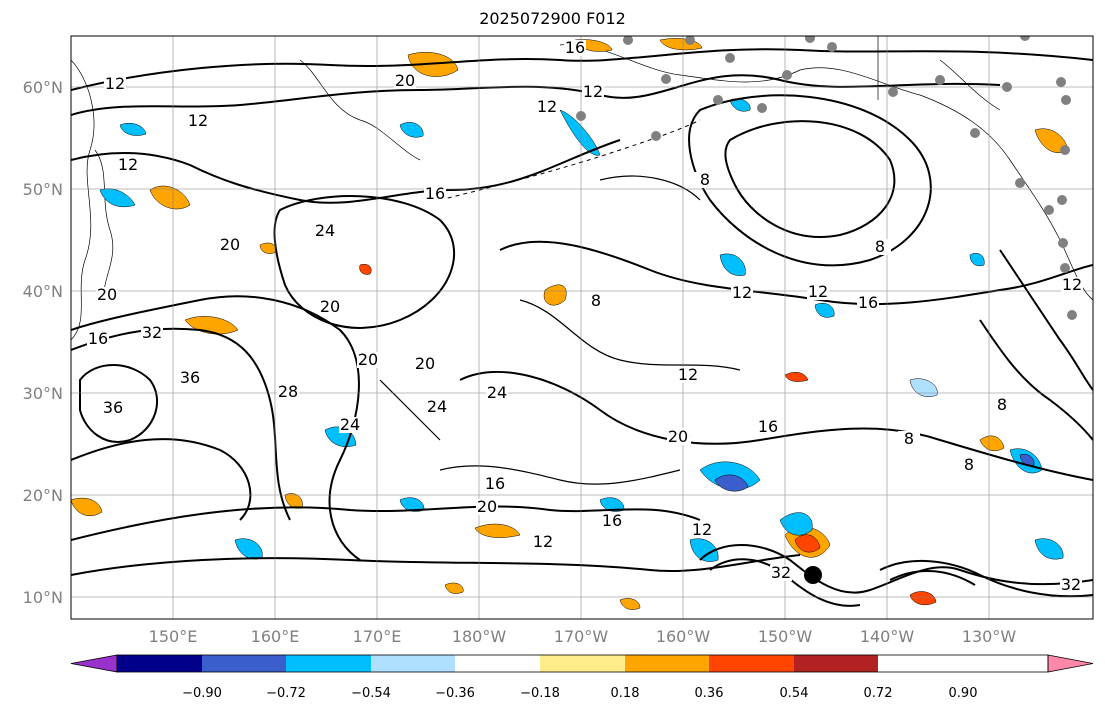  I want to click on lon-label: 150°E, so click(173, 636).